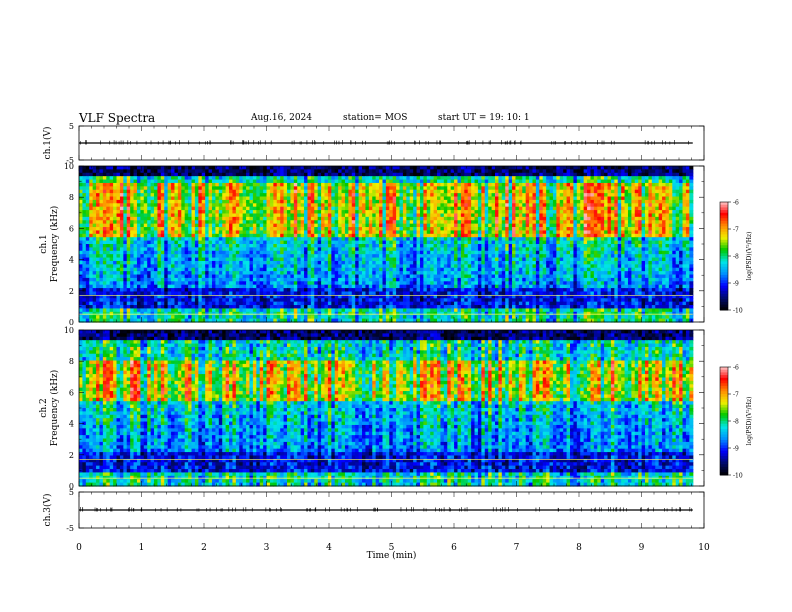 The height and width of the screenshot is (612, 792). I want to click on x-tick-label: 9, so click(642, 548).